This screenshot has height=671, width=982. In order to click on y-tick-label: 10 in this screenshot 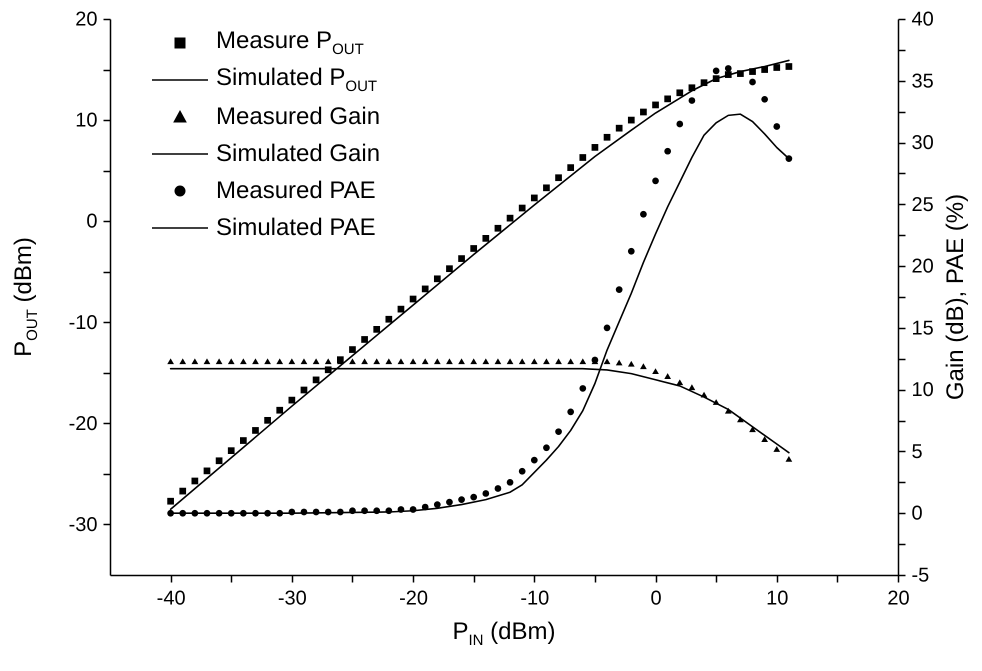, I will do `click(86, 121)`.